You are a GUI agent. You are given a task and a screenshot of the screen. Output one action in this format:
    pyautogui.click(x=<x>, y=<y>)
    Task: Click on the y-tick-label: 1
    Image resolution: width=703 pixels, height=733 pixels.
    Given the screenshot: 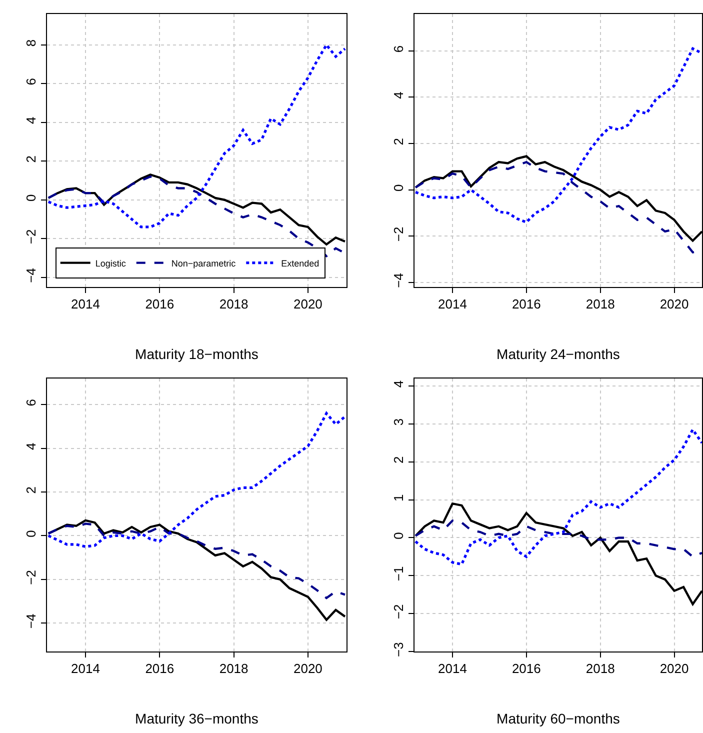 What is the action you would take?
    pyautogui.click(x=398, y=498)
    